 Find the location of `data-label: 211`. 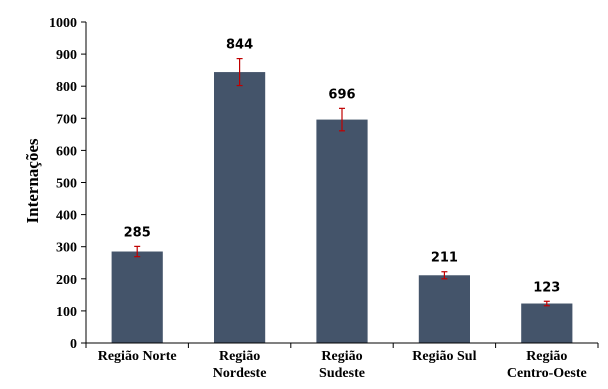

data-label: 211 is located at coordinates (444, 258).